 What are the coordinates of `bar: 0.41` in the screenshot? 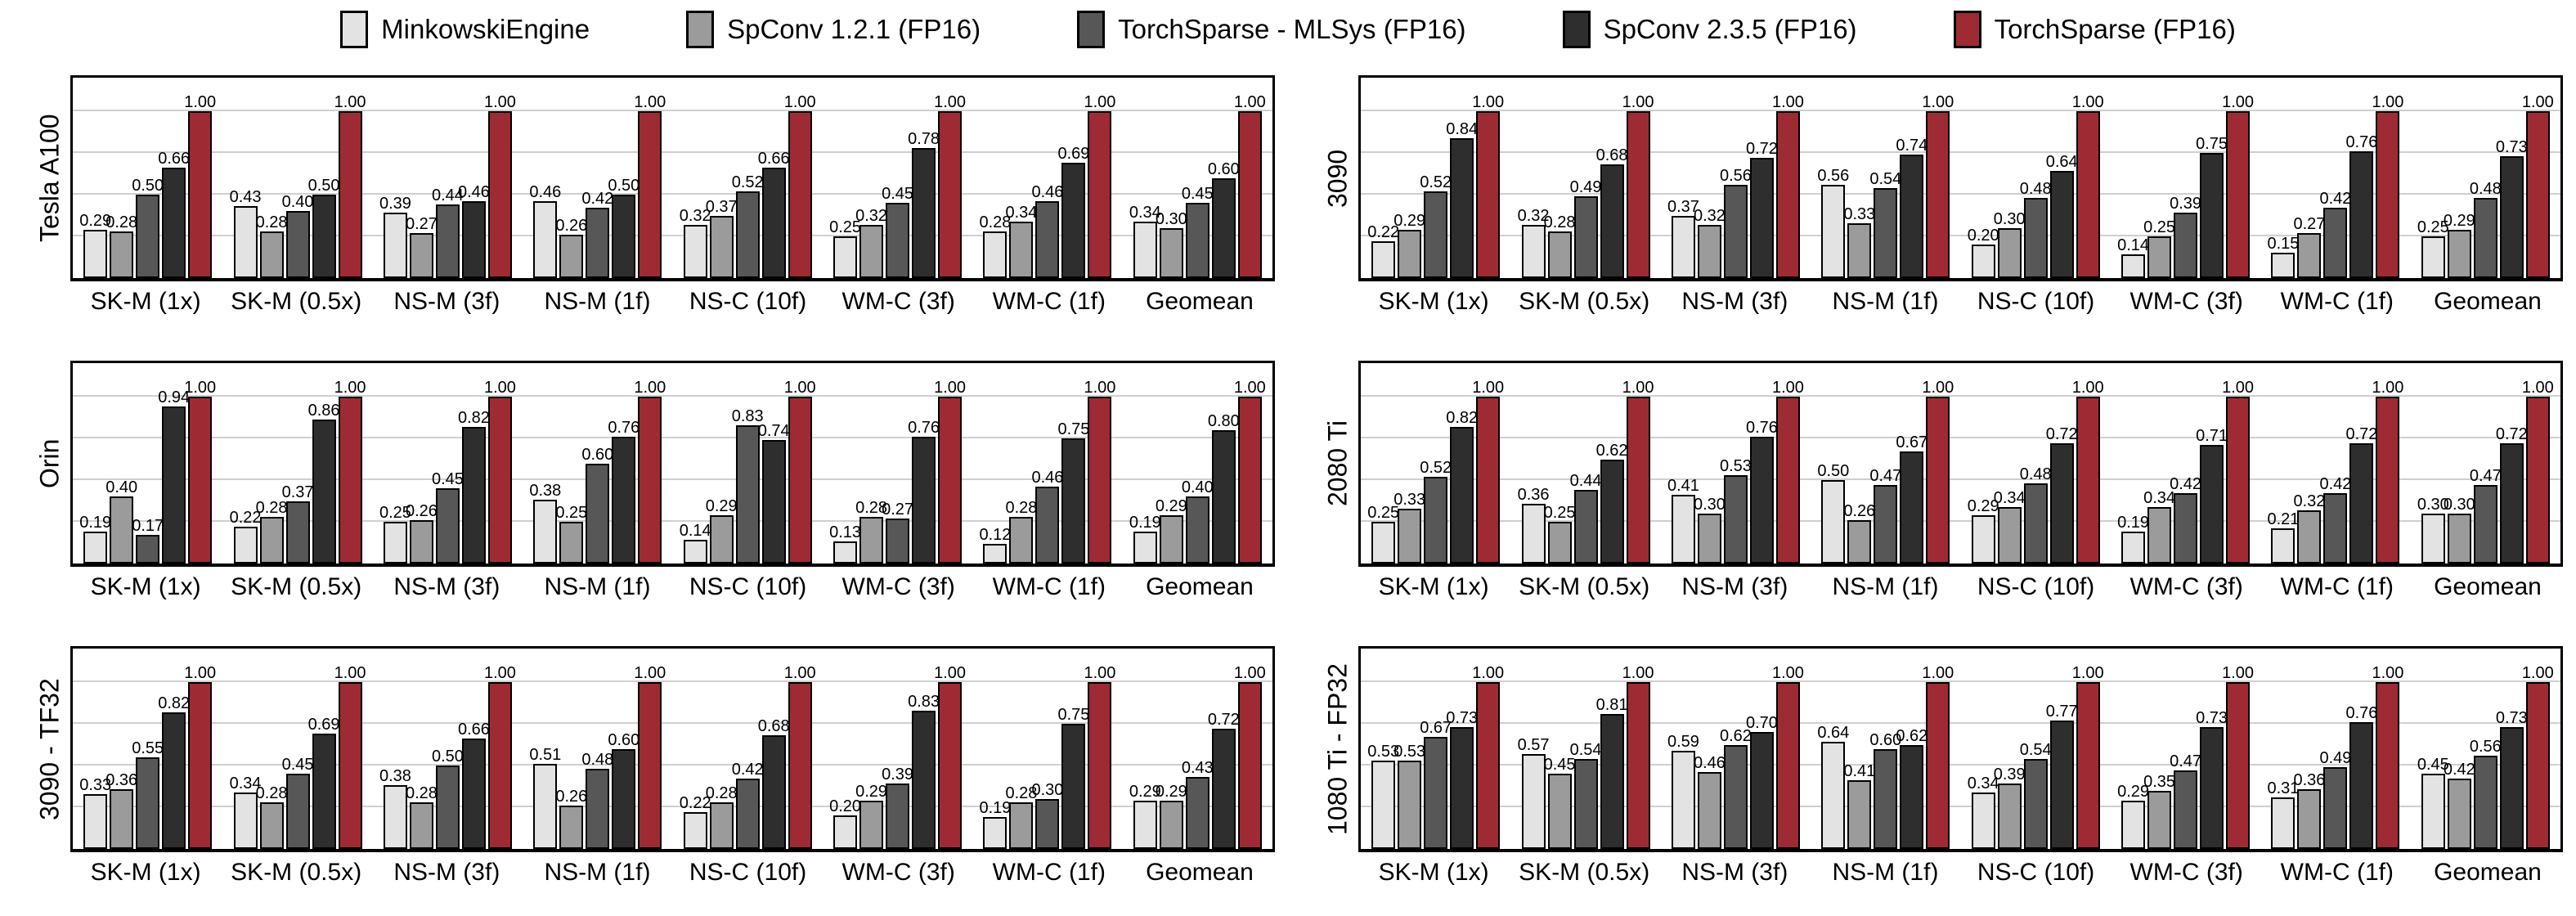 It's located at (1683, 521).